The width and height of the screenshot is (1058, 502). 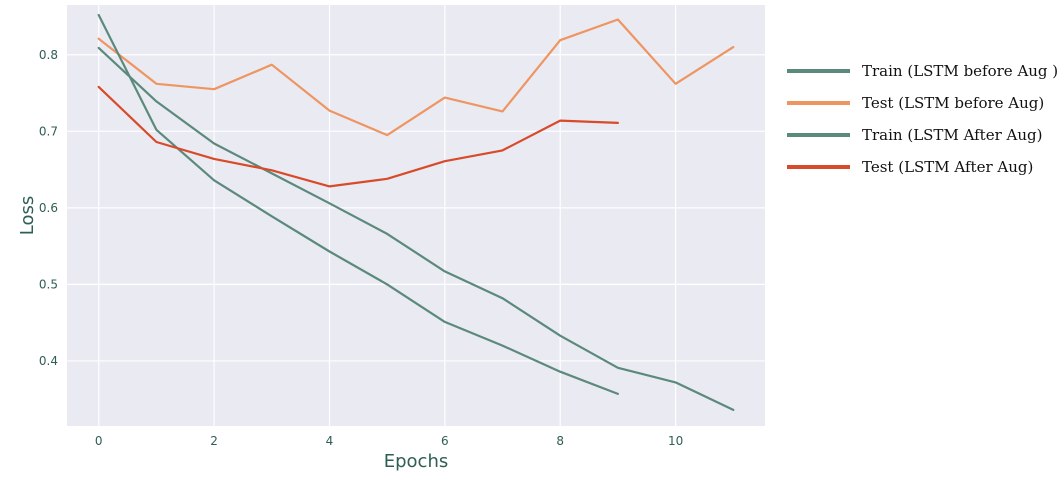 I want to click on y-tick-label: 0.4, so click(x=48, y=361).